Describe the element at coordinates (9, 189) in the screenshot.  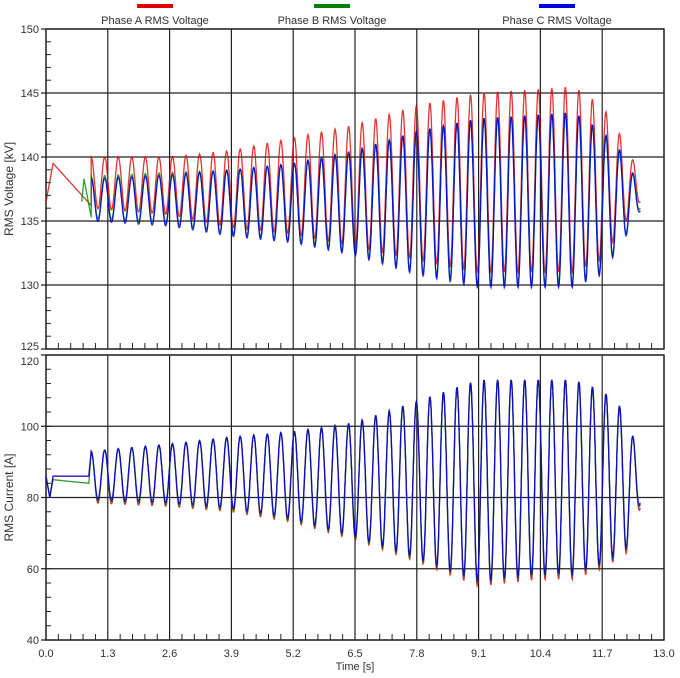
I see `y-axis-label: RMS Voltage [kV]` at that location.